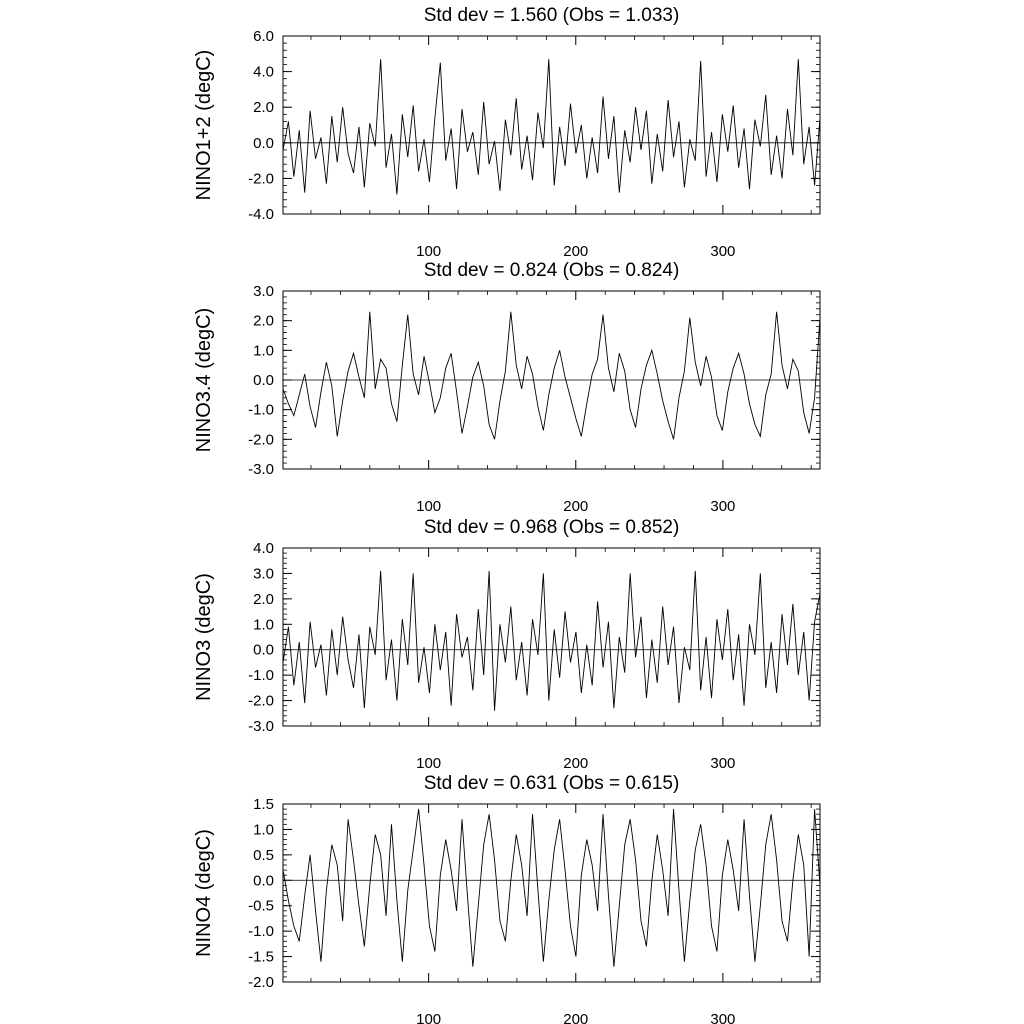 This screenshot has width=1024, height=1024. I want to click on y-axis-label: NINO4 (degC), so click(204, 893).